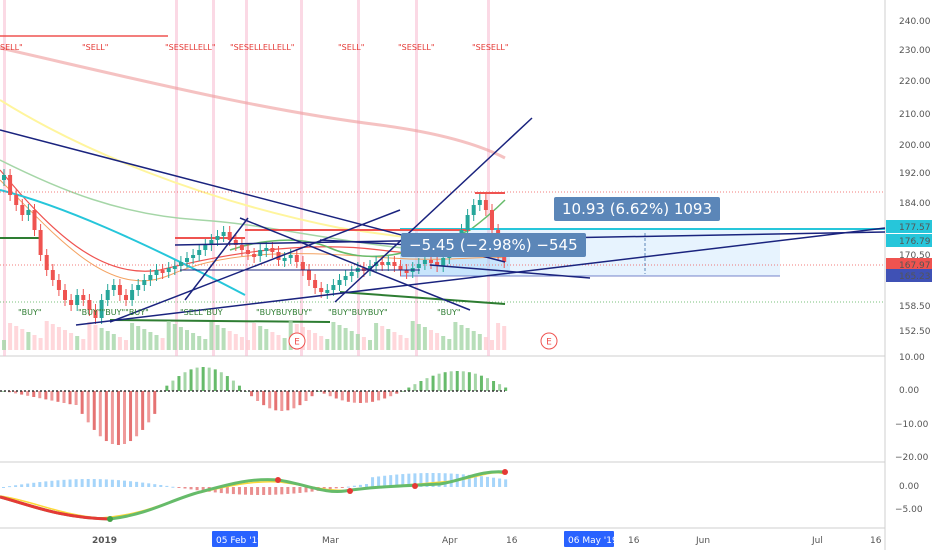  Describe the element at coordinates (239, 541) in the screenshot. I see `time-highlight-label: 05 Feb '19` at that location.